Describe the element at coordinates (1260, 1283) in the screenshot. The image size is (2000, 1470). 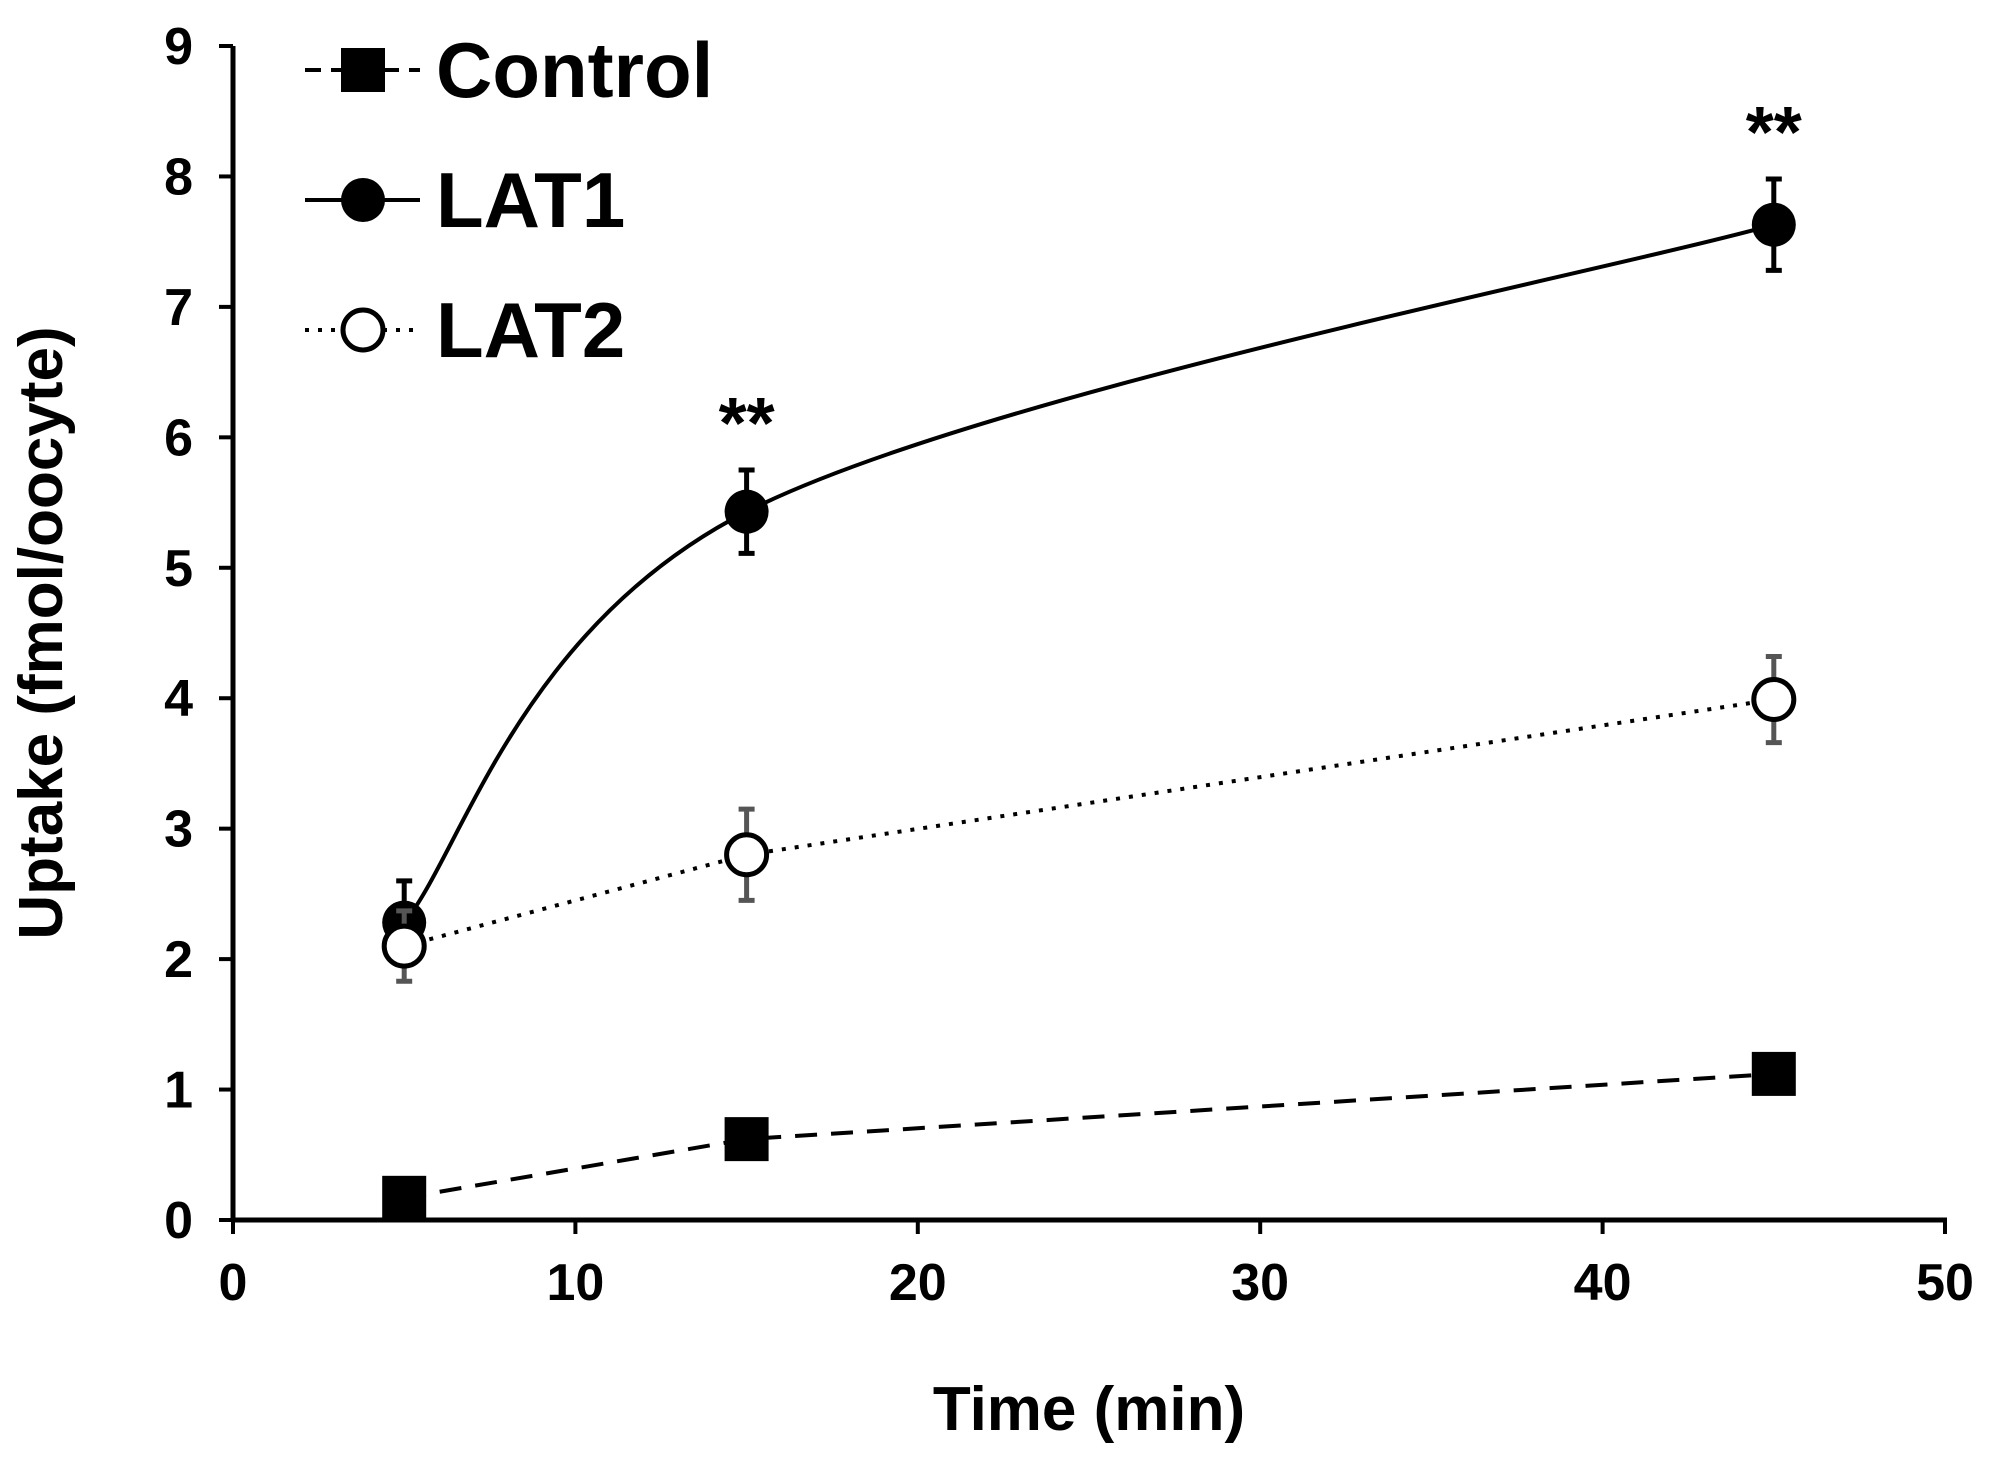
I see `x-tick-label: 30` at that location.